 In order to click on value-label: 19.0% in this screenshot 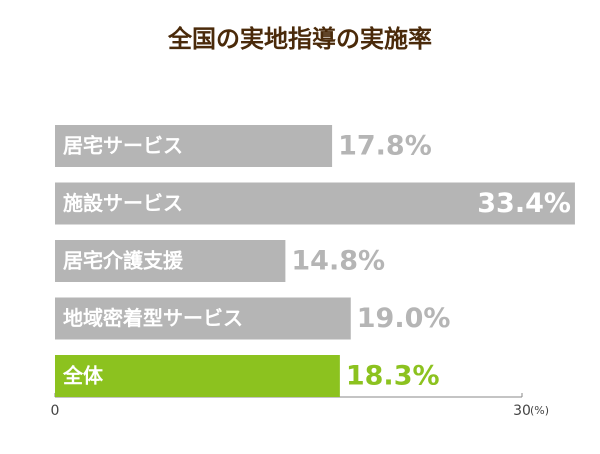, I will do `click(404, 318)`.